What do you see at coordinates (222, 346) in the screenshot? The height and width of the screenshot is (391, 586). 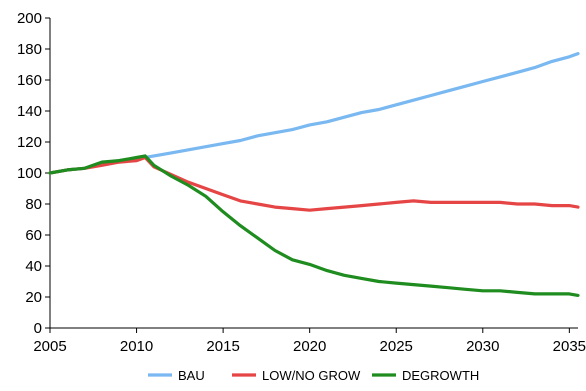 I see `x-tick-label: 2015` at bounding box center [222, 346].